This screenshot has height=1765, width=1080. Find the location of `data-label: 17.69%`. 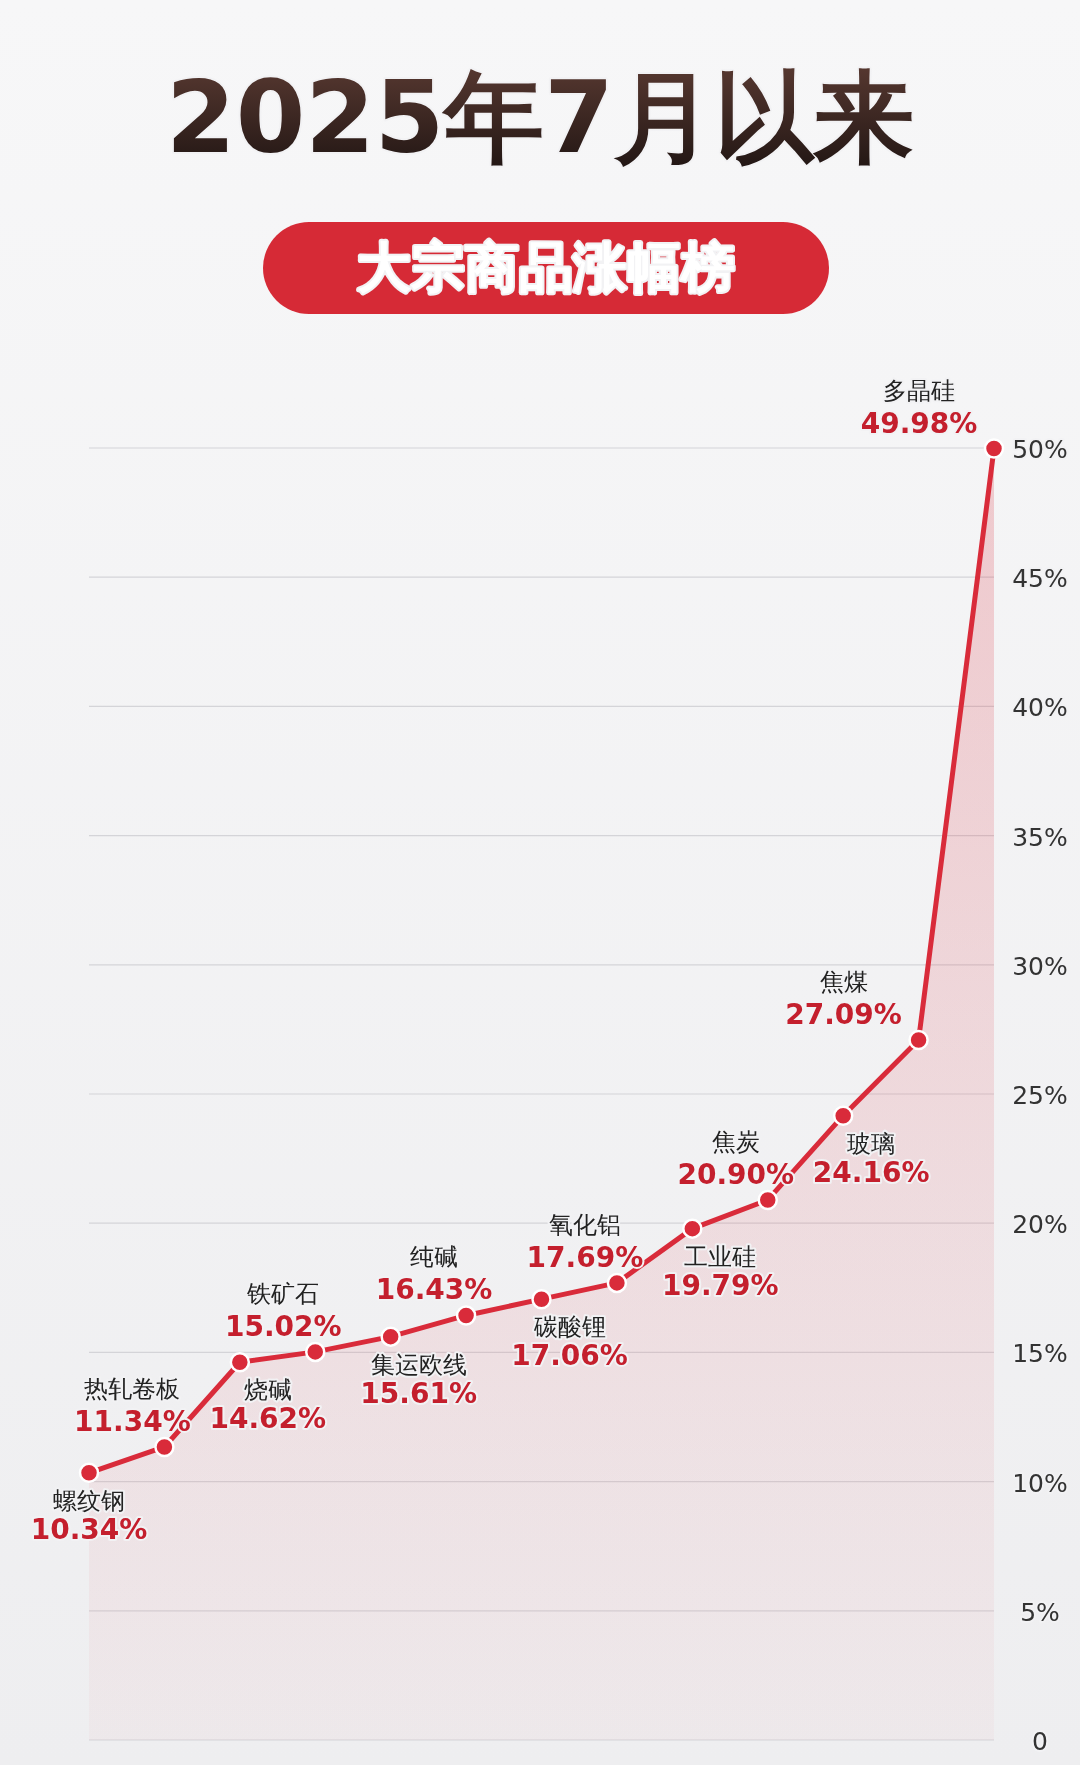

data-label: 17.69% is located at coordinates (585, 1257).